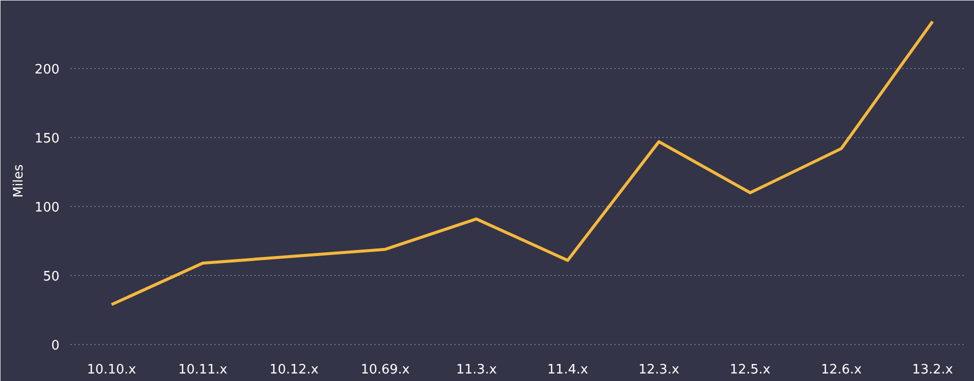  What do you see at coordinates (47, 139) in the screenshot?
I see `y-tick-label: 150` at bounding box center [47, 139].